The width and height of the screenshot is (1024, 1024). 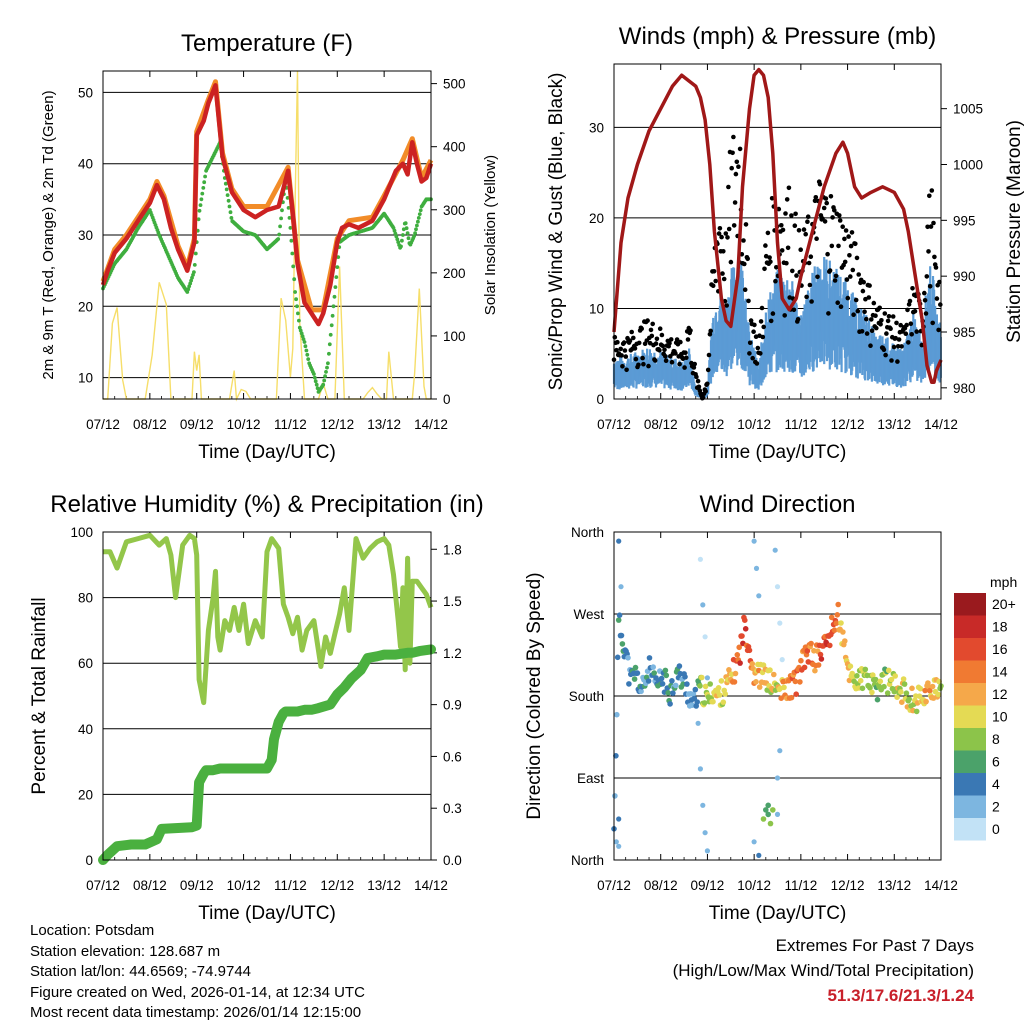 What do you see at coordinates (970, 604) in the screenshot?
I see `legend-swatch` at bounding box center [970, 604].